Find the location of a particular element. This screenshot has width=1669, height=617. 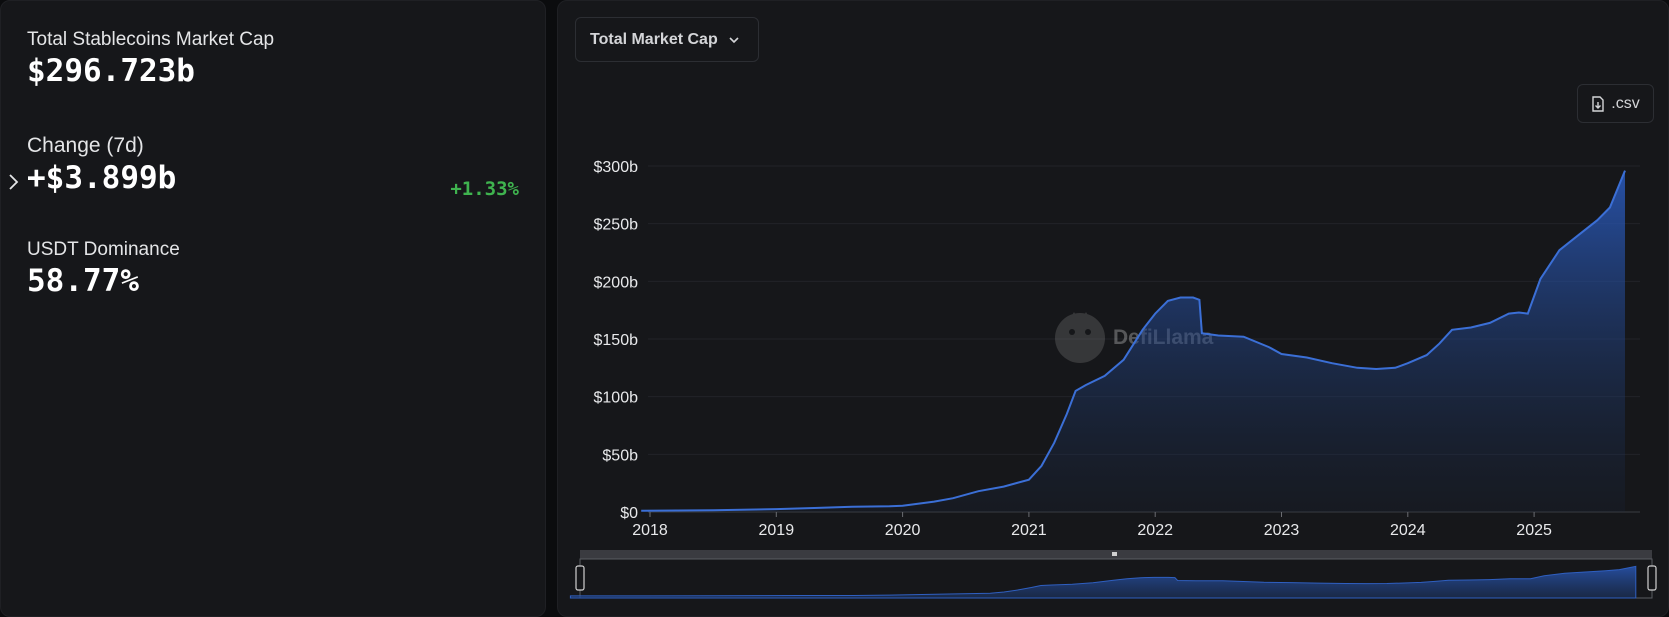

csv-download-button: .csv is located at coordinates (1615, 103).